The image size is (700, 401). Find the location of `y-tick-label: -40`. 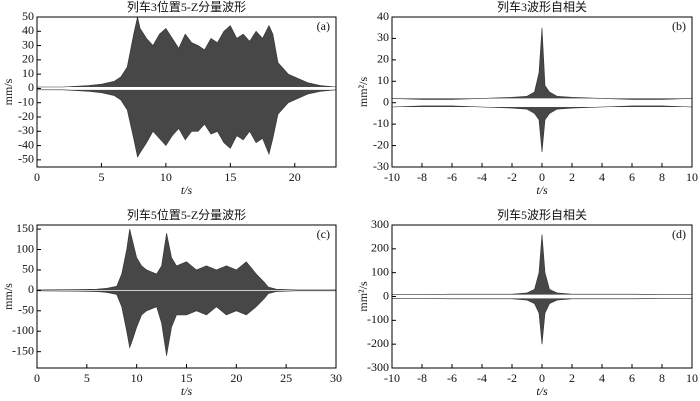

y-tick-label: -40 is located at coordinates (26, 144).